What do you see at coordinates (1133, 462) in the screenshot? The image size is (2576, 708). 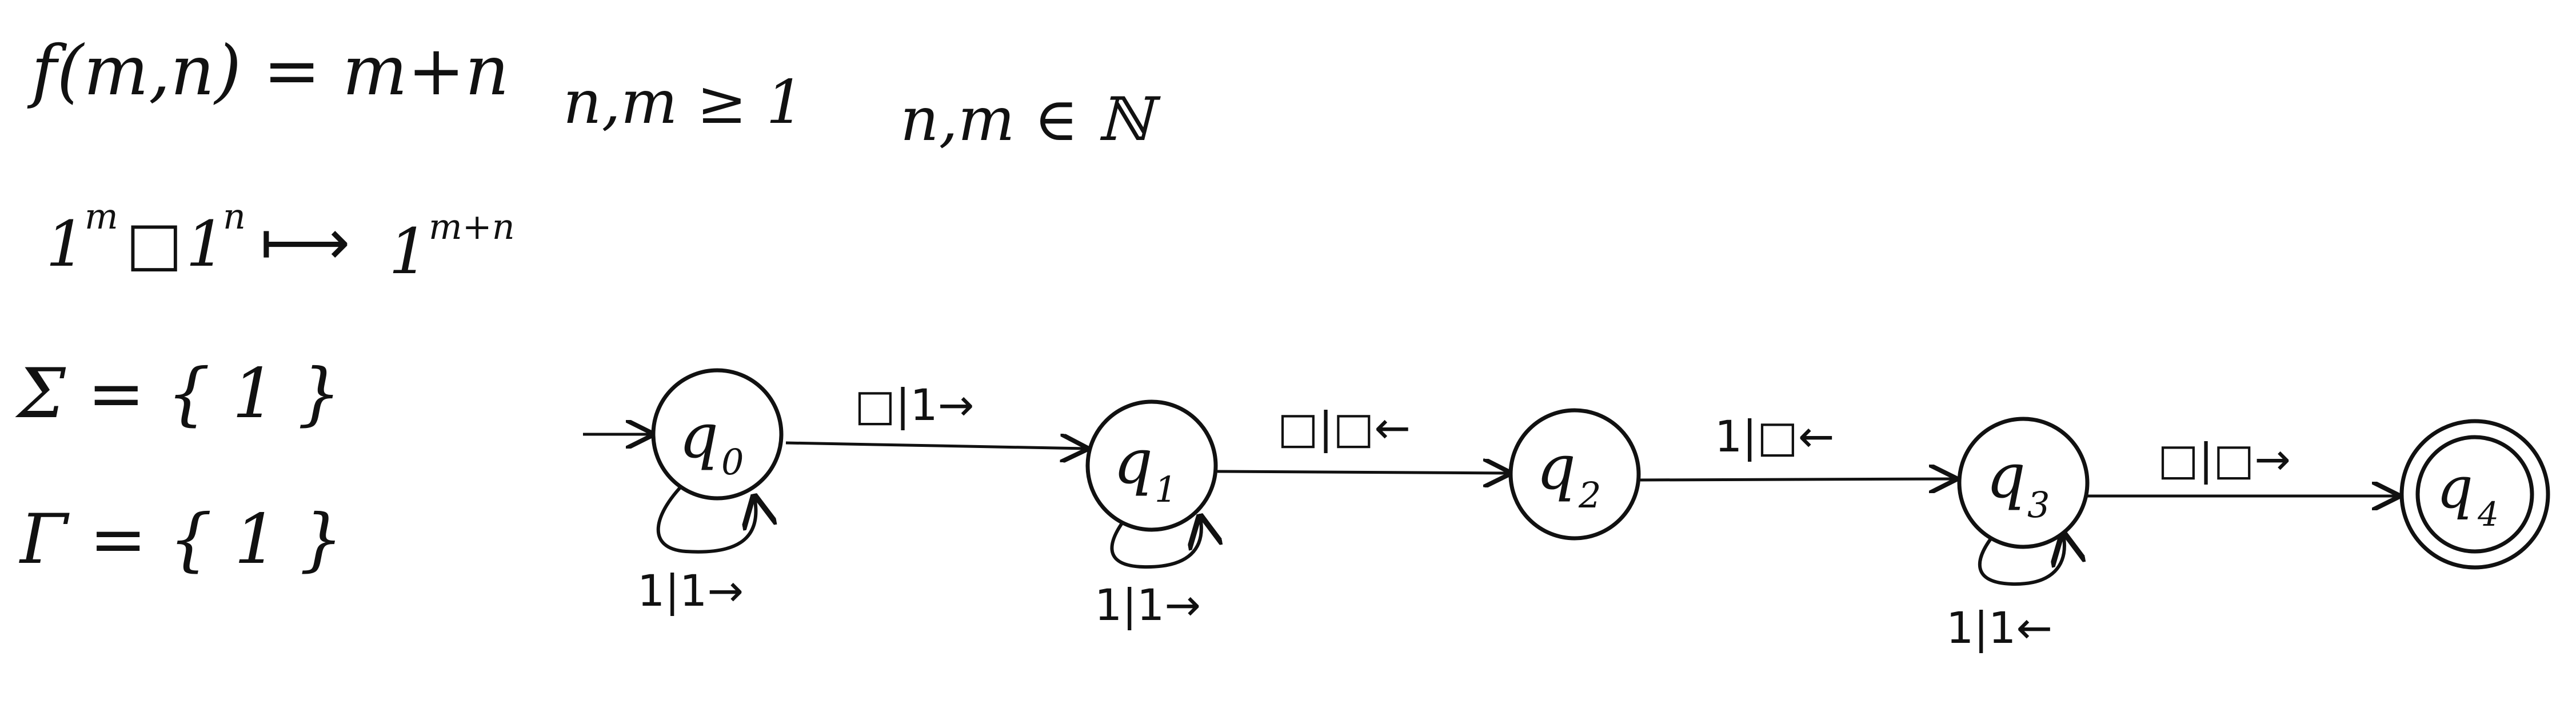 I see `state-q1-symbol: q` at bounding box center [1133, 462].